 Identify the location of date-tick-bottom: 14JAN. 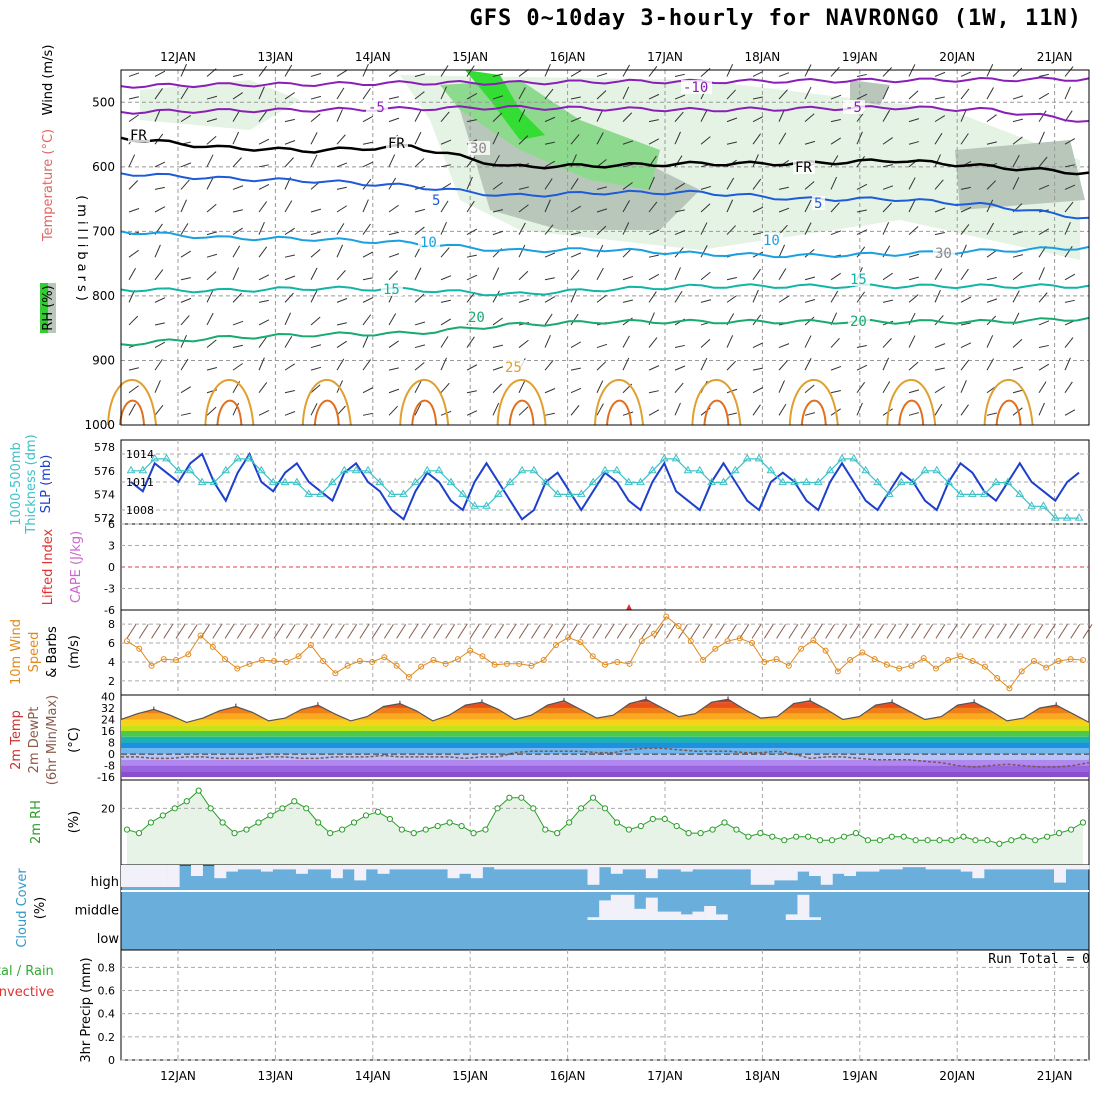
(373, 1076).